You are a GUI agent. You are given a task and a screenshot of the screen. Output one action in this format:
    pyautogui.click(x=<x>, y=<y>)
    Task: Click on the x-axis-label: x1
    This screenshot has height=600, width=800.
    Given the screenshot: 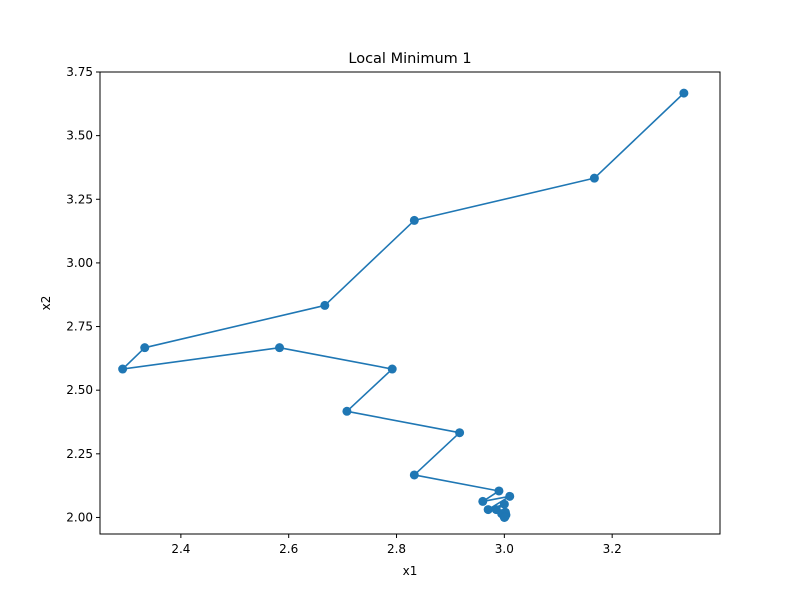 What is the action you would take?
    pyautogui.click(x=410, y=571)
    